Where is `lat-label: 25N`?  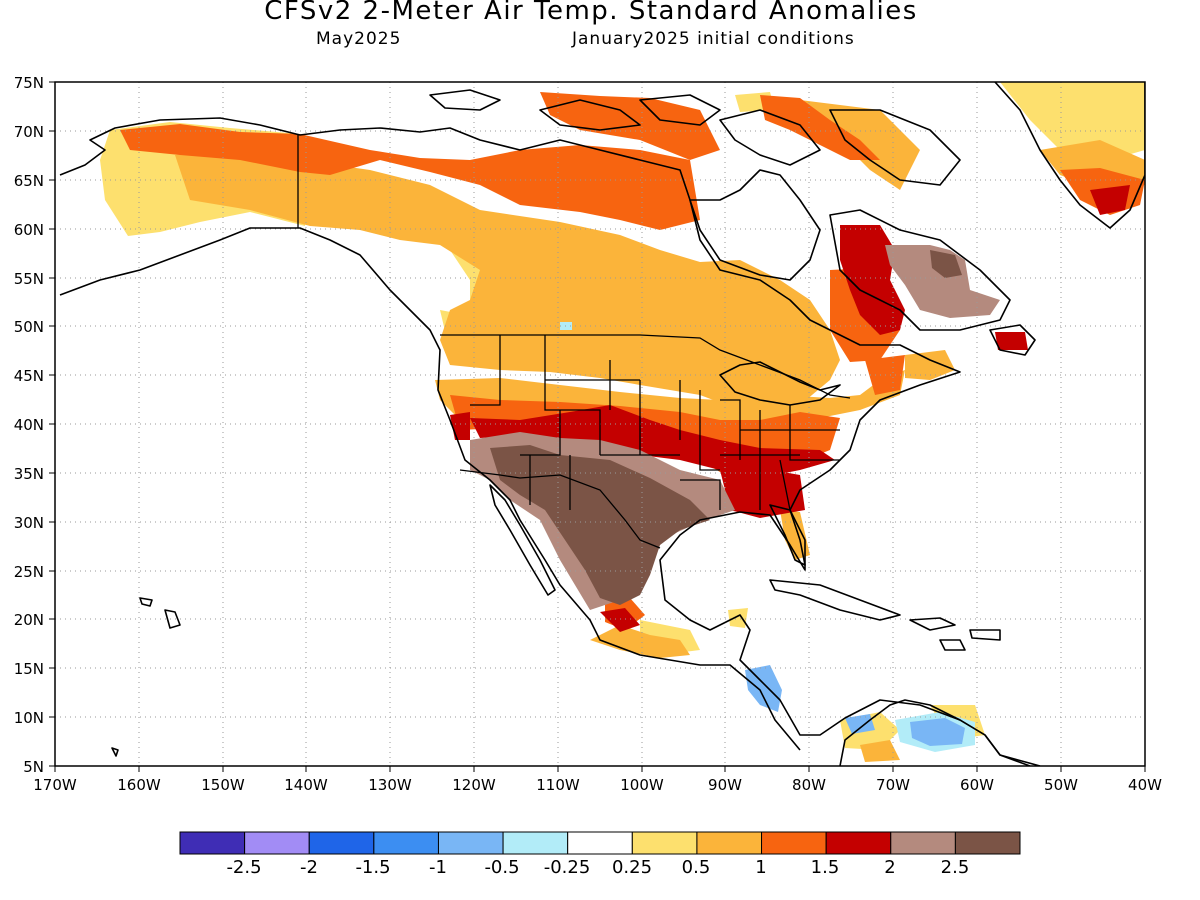 lat-label: 25N is located at coordinates (29, 572).